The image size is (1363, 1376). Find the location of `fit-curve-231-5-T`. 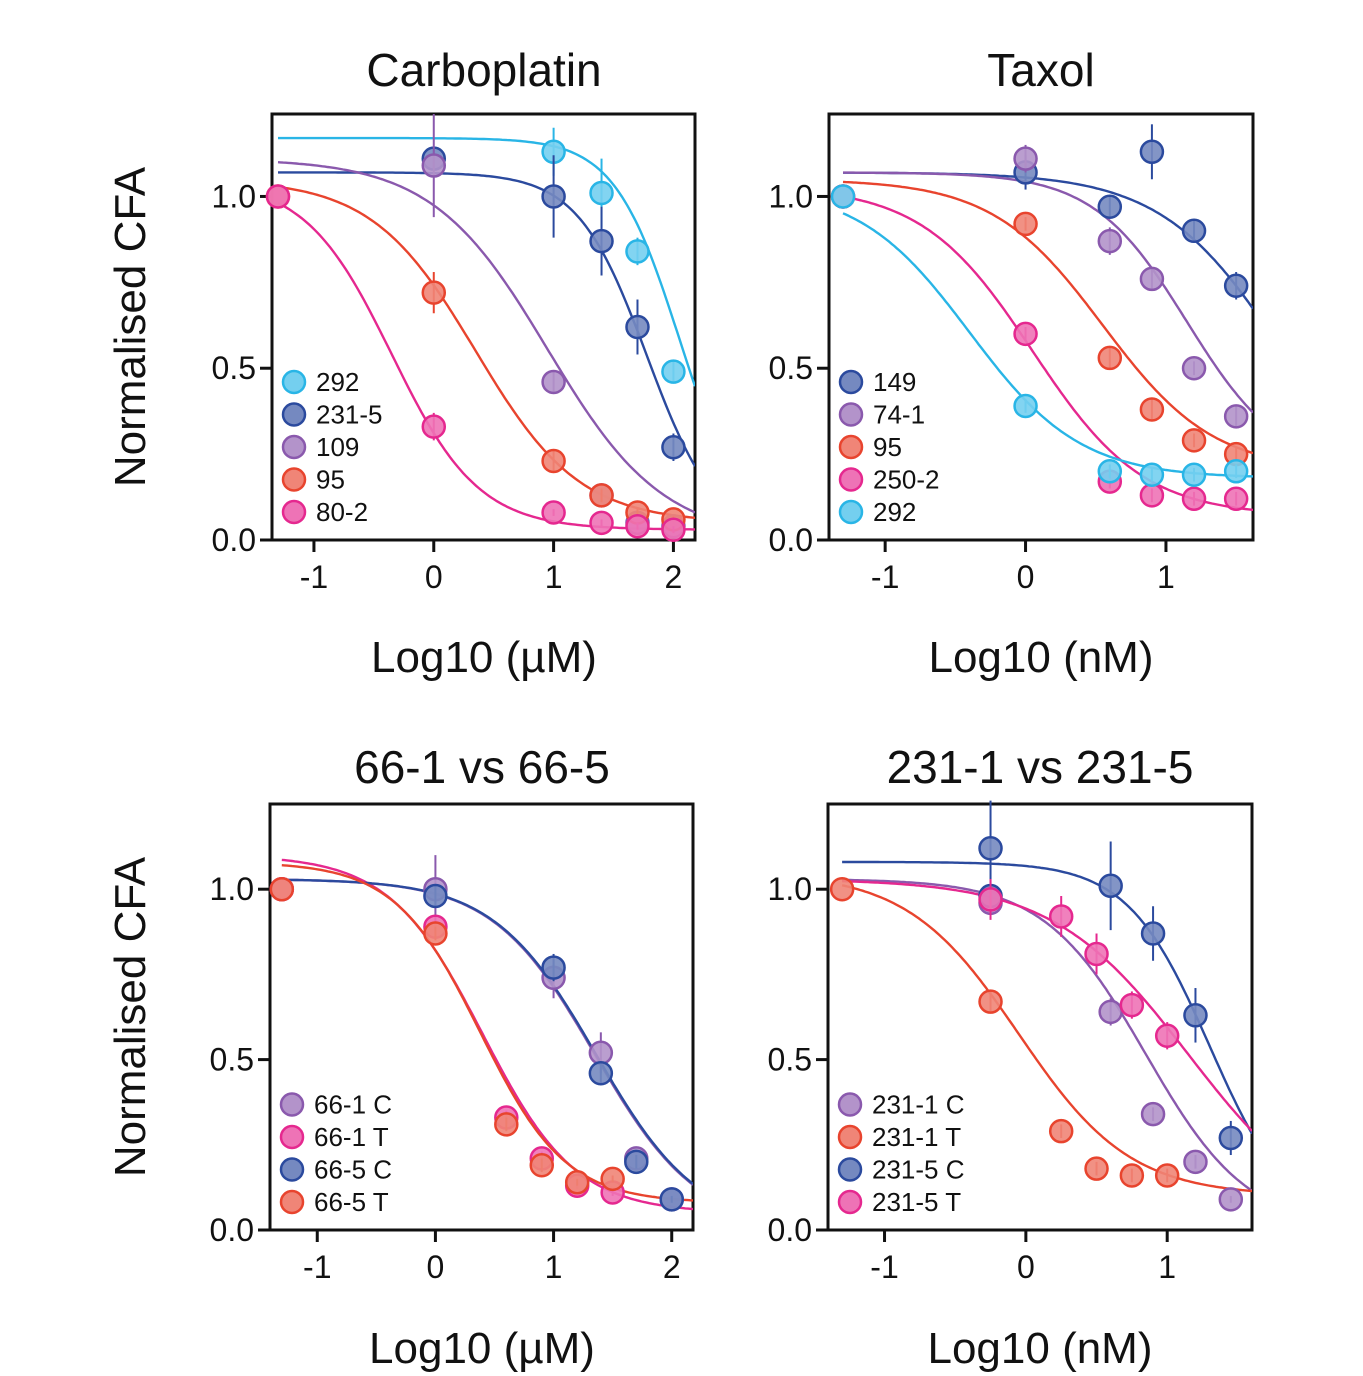

fit-curve-231-5-T is located at coordinates (1047, 1006).